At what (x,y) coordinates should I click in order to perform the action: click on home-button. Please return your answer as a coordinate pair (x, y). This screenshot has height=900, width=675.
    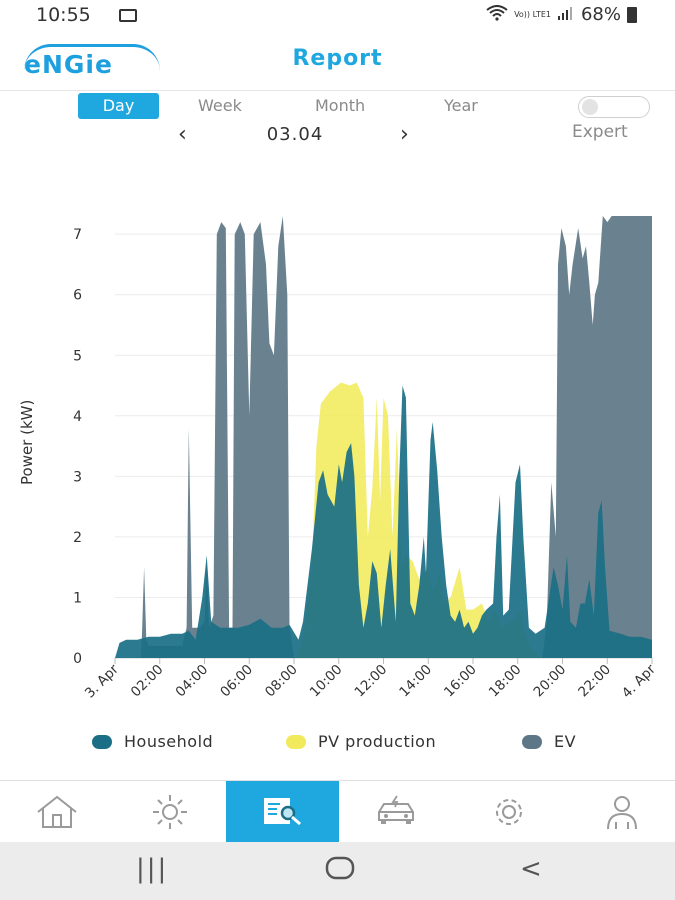
    Looking at the image, I should click on (340, 871).